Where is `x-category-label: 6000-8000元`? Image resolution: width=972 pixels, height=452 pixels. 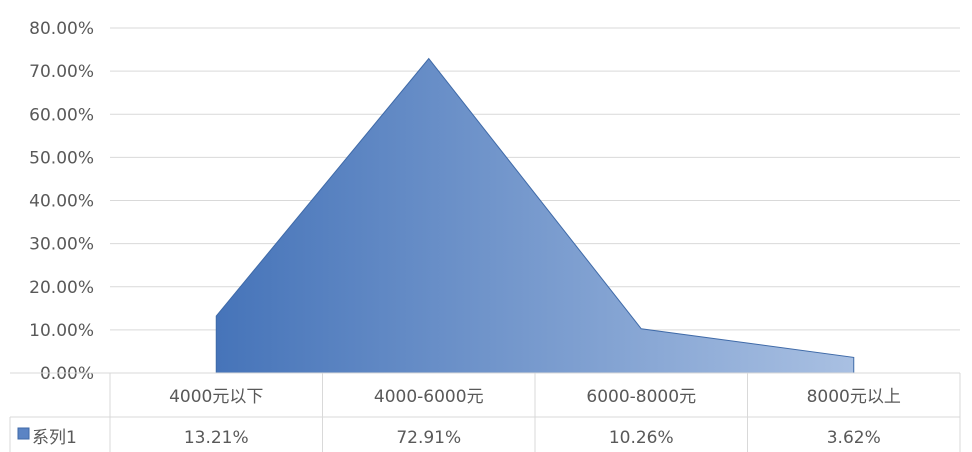
x-category-label: 6000-8000元 is located at coordinates (641, 397).